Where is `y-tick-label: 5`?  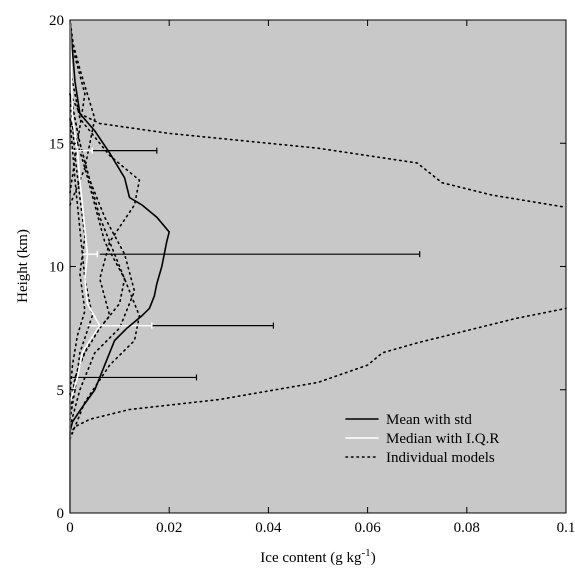
y-tick-label: 5 is located at coordinates (61, 391).